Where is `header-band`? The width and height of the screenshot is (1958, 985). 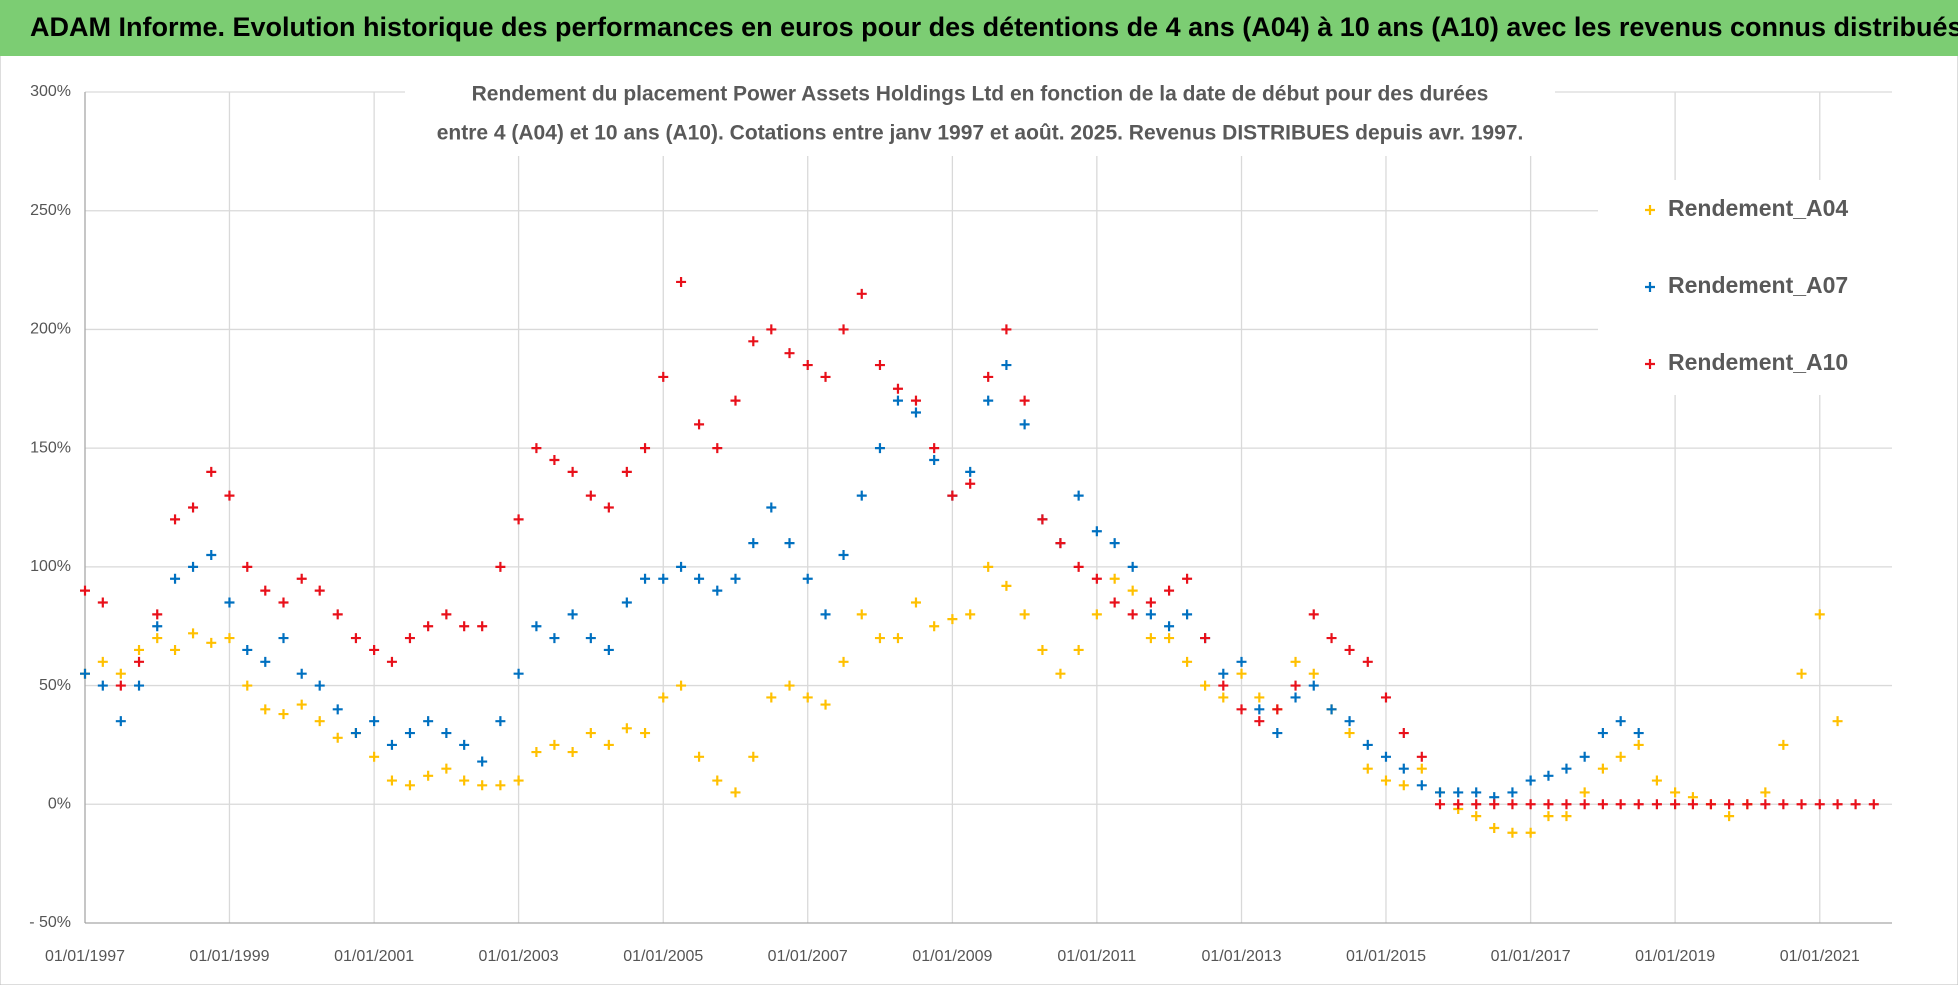
header-band is located at coordinates (979, 28).